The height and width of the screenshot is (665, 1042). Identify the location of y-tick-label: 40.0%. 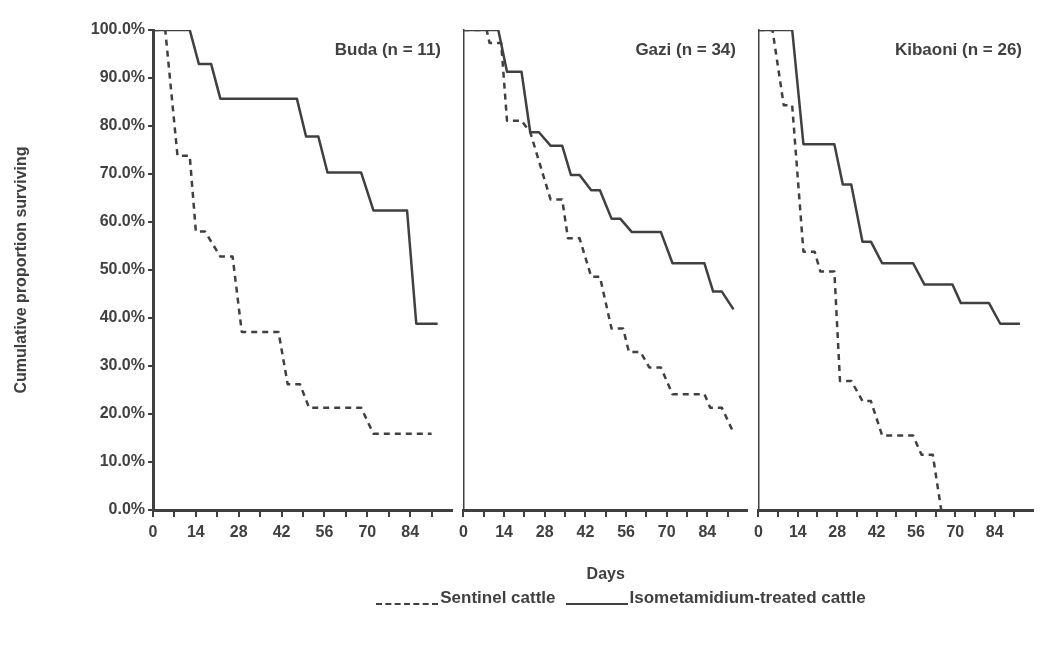
(122, 317).